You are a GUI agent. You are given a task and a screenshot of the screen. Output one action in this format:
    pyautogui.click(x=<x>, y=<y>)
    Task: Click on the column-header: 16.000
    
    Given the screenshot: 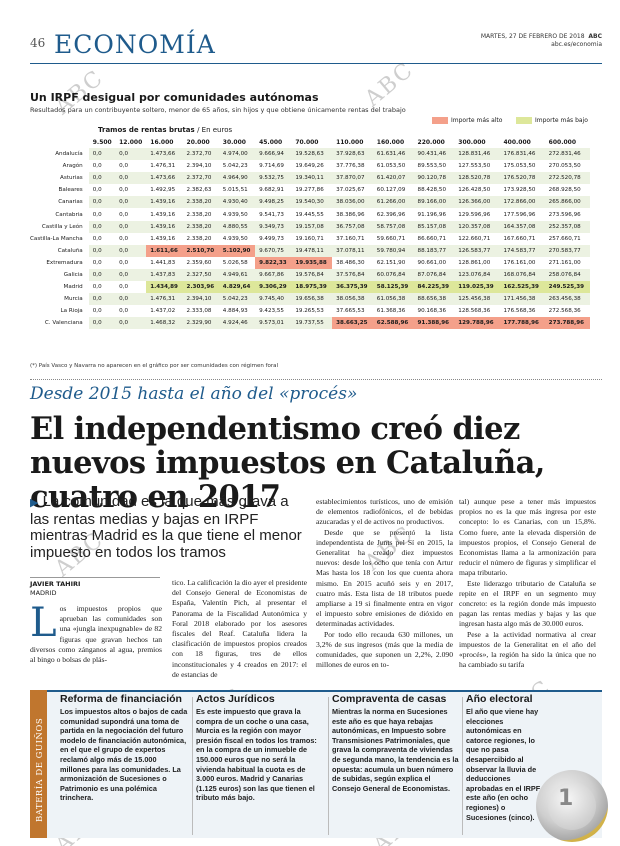 What is the action you would take?
    pyautogui.click(x=162, y=142)
    